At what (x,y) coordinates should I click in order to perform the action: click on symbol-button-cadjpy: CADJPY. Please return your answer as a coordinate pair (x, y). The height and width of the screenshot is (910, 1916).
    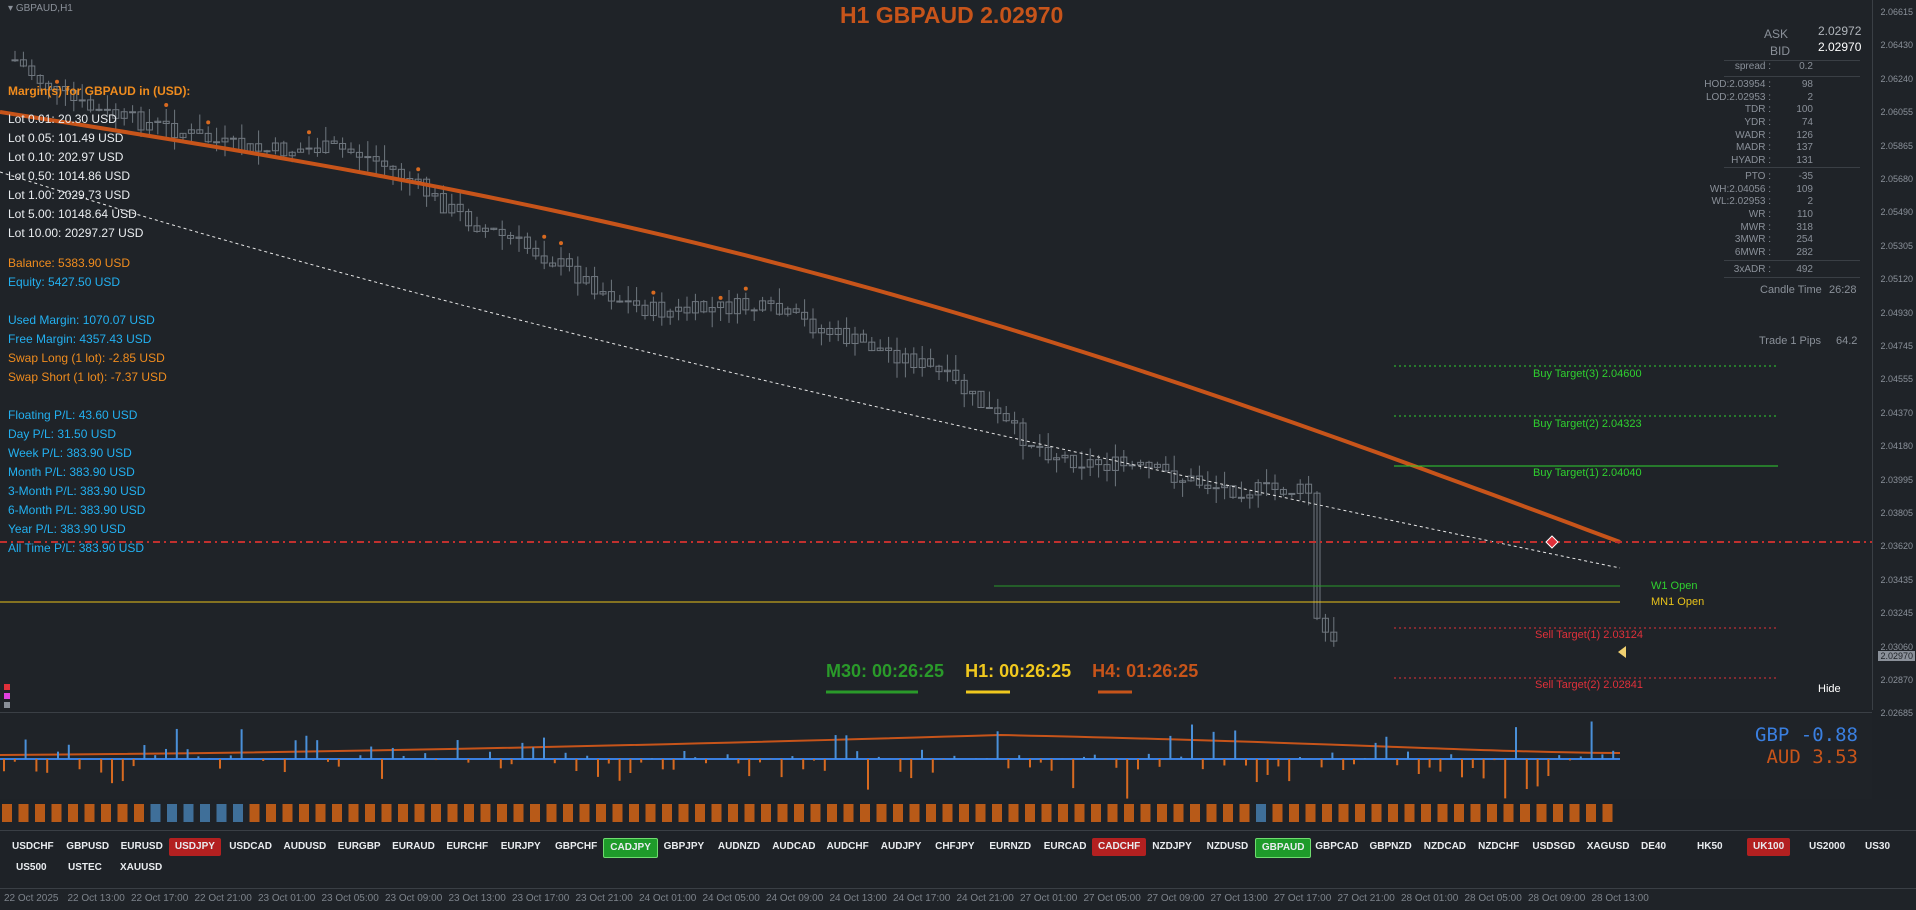
    Looking at the image, I should click on (630, 848).